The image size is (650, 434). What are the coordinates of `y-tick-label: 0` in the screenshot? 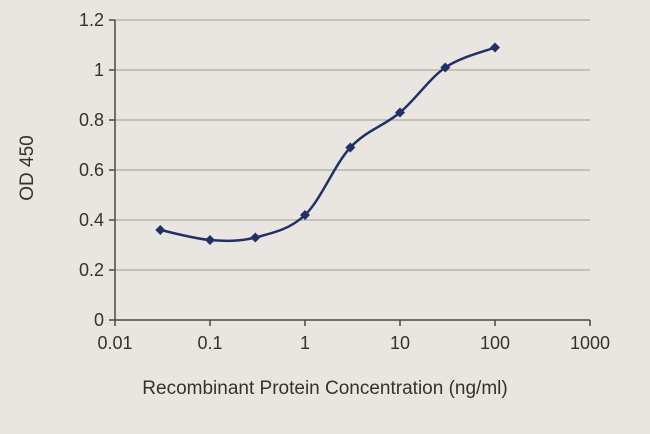 It's located at (99, 320).